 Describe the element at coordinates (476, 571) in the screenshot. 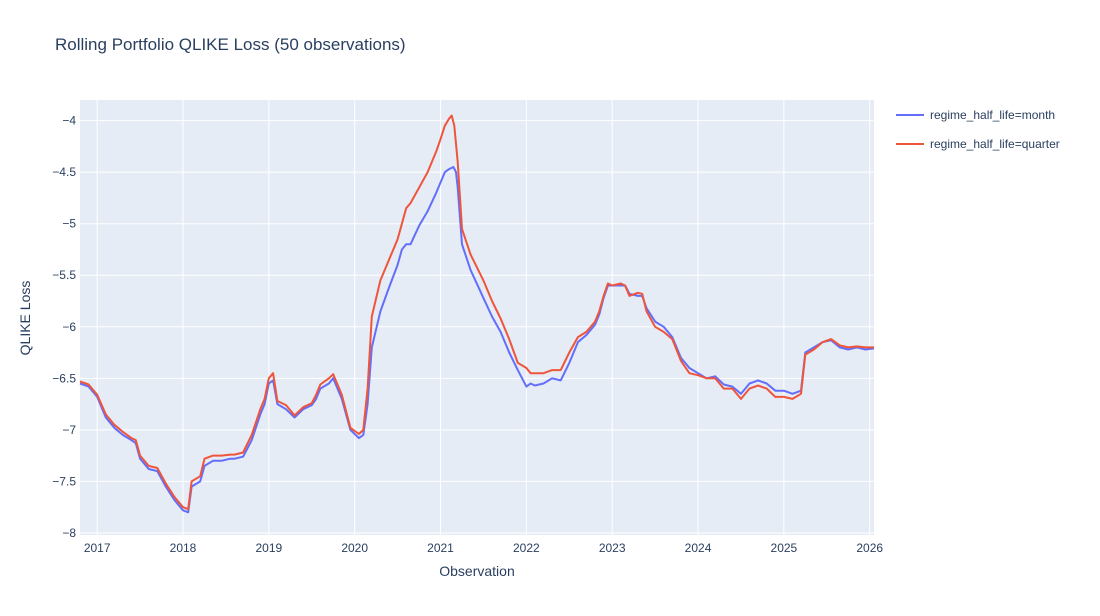

I see `x-axis-title: Observation` at that location.